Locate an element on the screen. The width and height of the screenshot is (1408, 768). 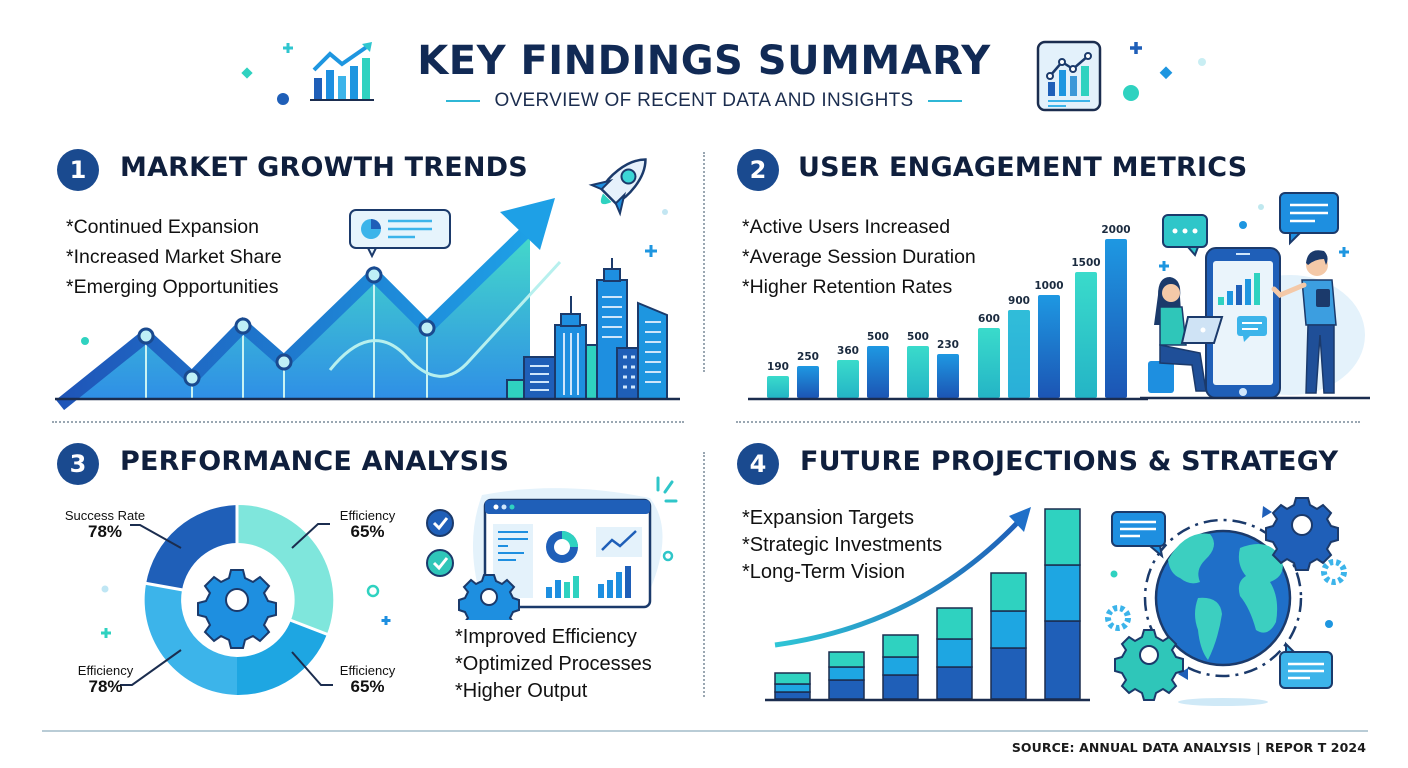
section-divider-right is located at coordinates (1048, 422).